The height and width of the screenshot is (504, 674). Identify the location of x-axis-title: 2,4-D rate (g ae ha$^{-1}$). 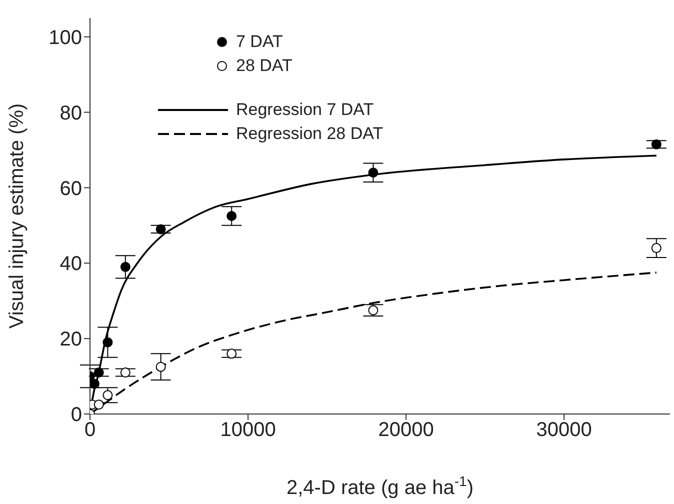
(380, 486).